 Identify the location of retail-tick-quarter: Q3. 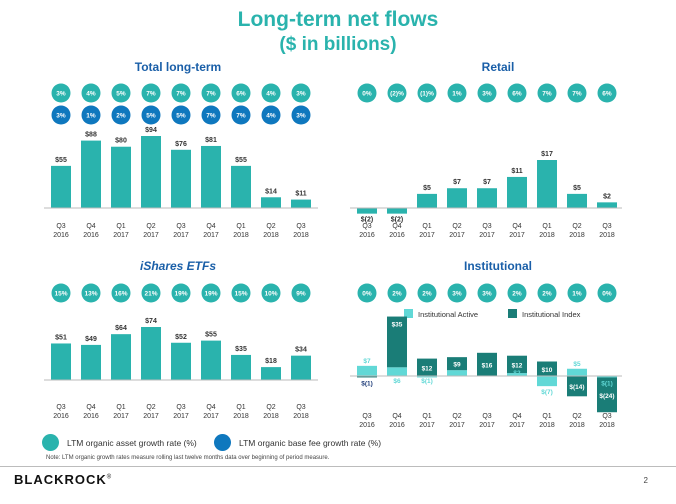
(366, 226).